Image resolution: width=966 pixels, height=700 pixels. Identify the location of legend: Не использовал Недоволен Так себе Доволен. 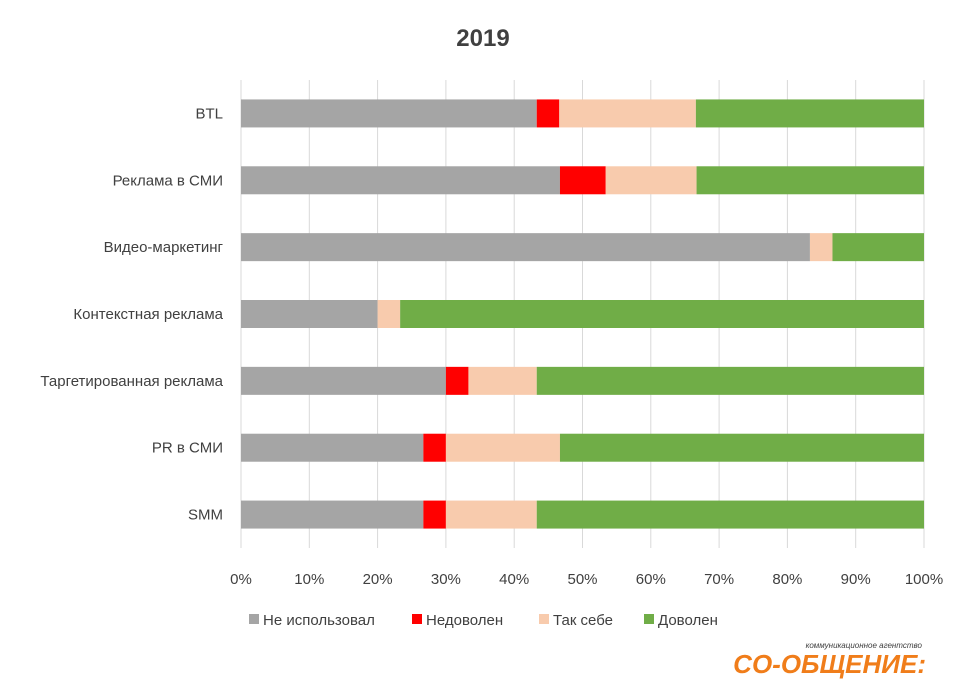
(483, 620).